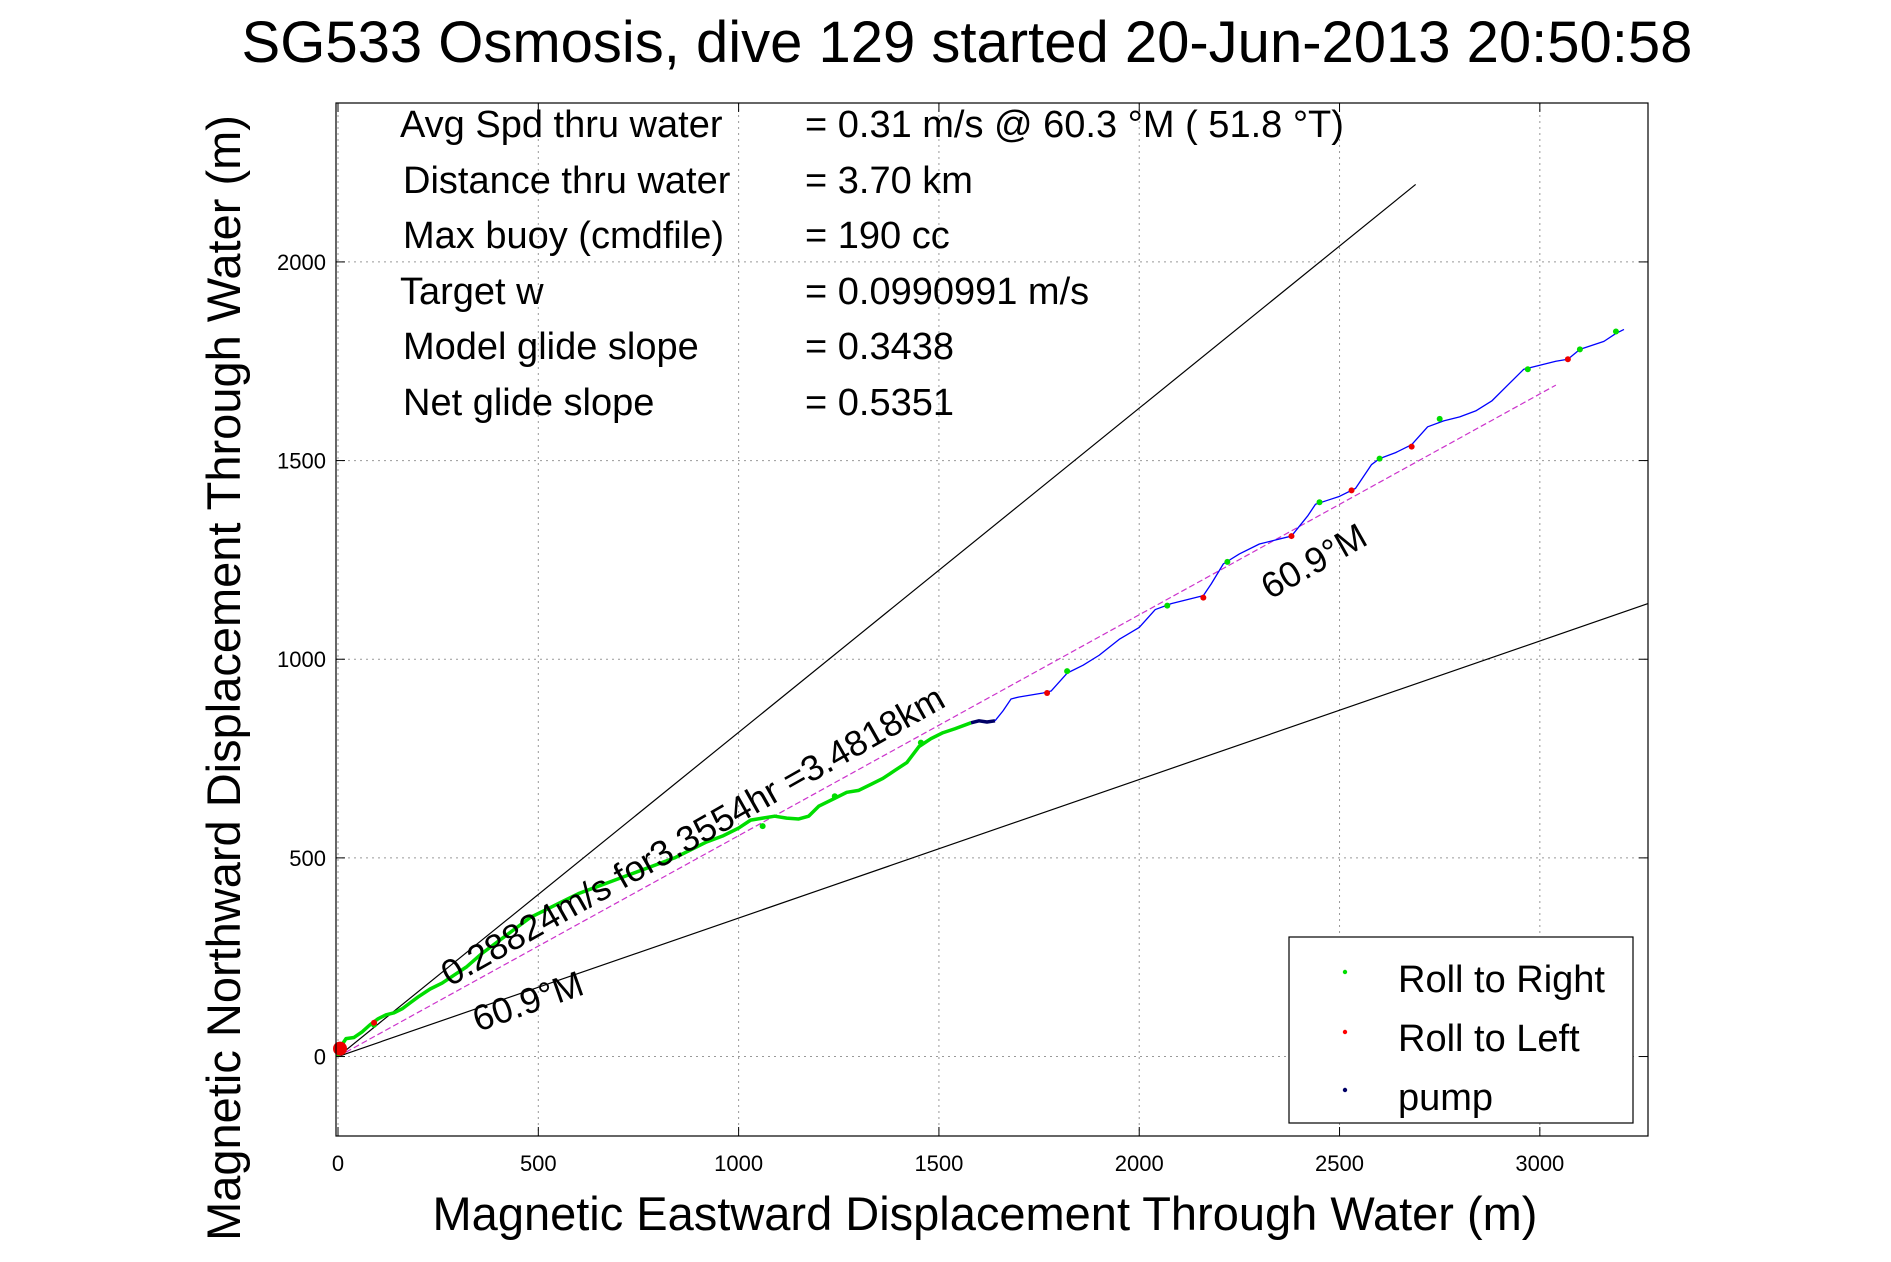 Image resolution: width=1891 pixels, height=1262 pixels. I want to click on x-tick-label: 1500, so click(938, 1163).